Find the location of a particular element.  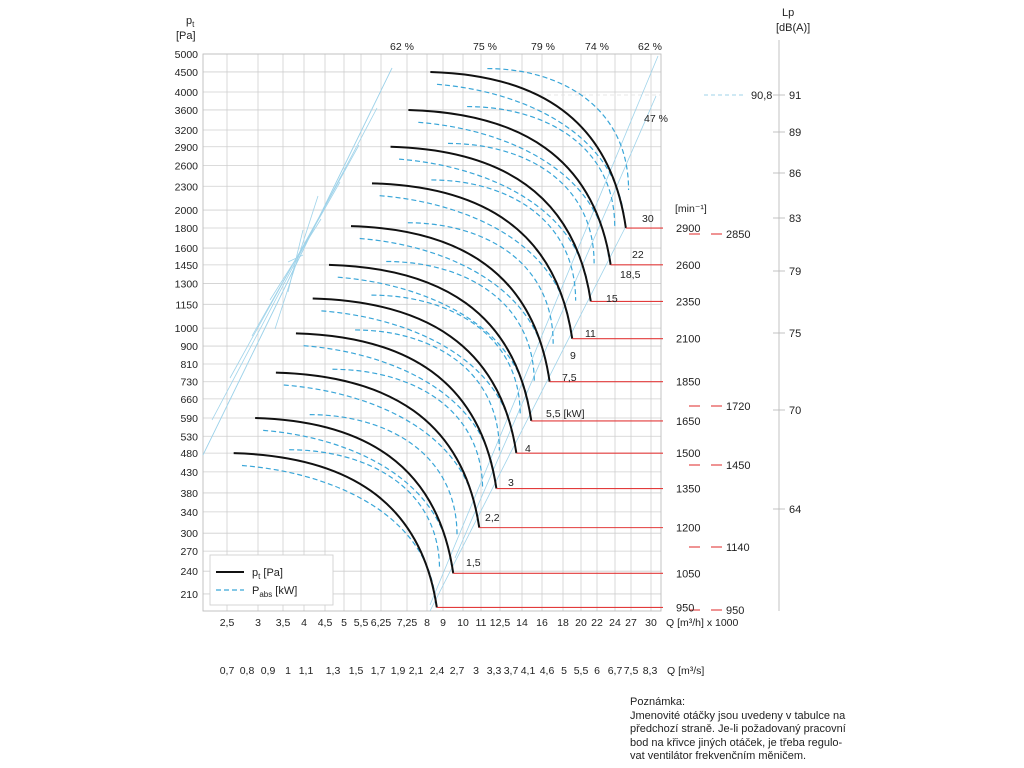

legend-power-base: P is located at coordinates (255, 591).